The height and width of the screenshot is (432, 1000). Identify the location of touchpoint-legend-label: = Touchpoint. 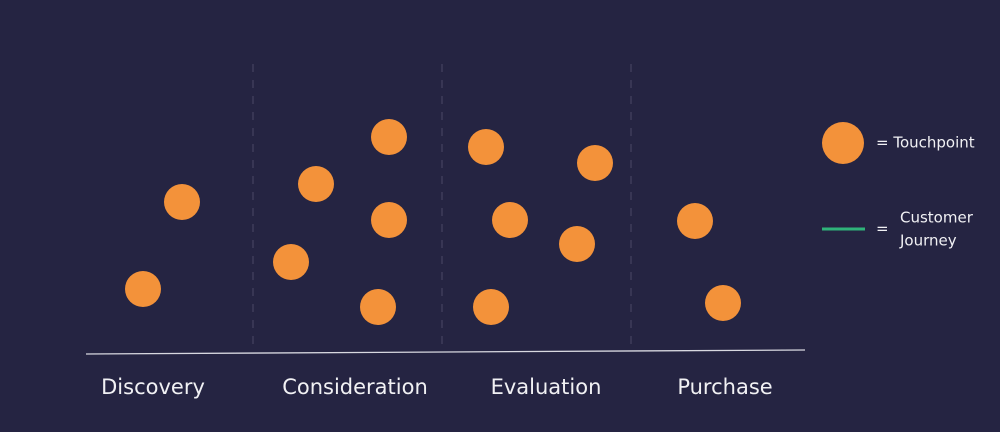
(925, 143).